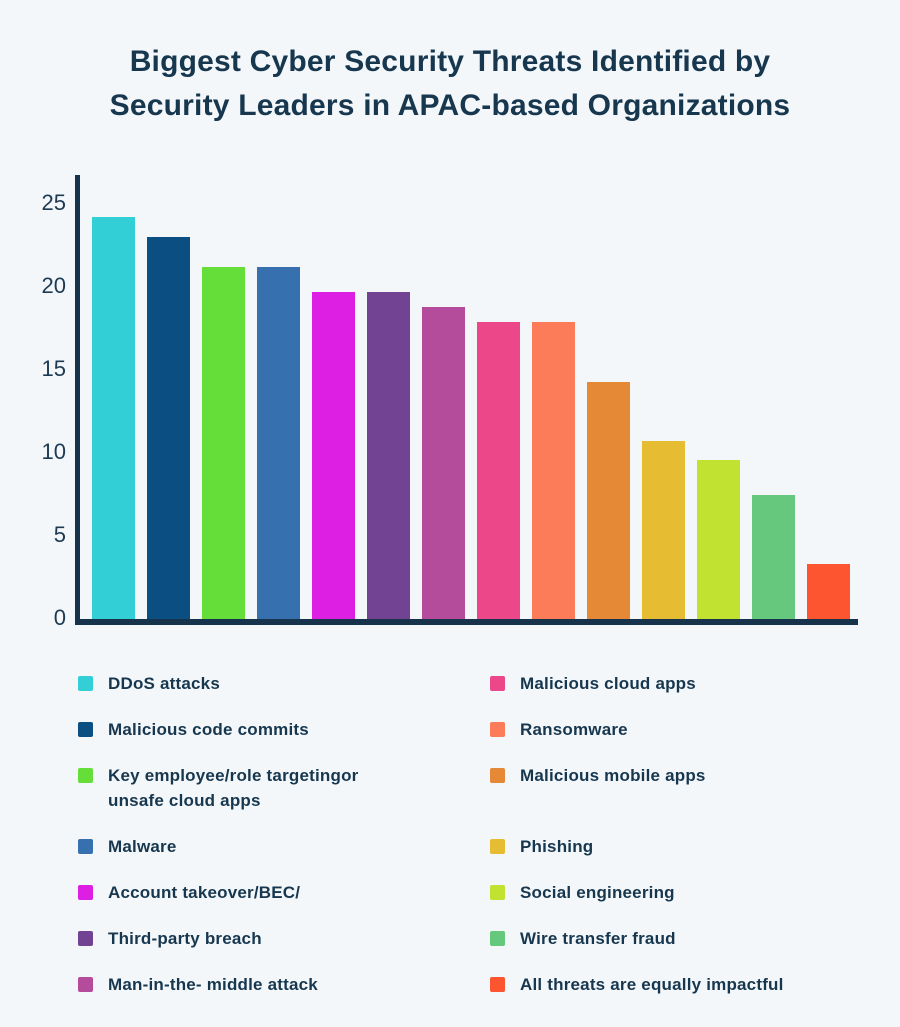  I want to click on legend-item-7: Man-in-the- middle attack, so click(284, 984).